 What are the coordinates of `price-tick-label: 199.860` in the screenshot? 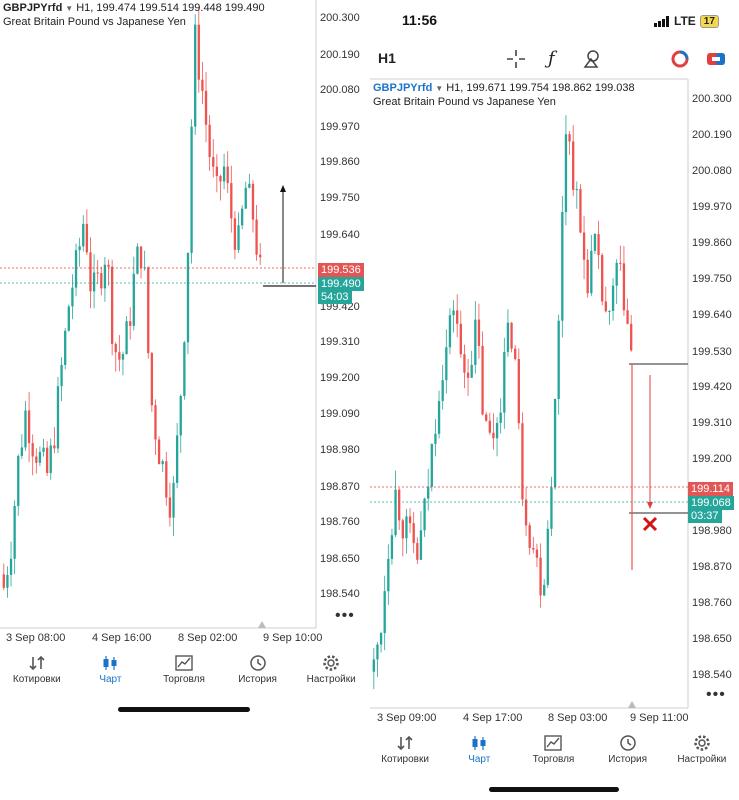 It's located at (340, 162).